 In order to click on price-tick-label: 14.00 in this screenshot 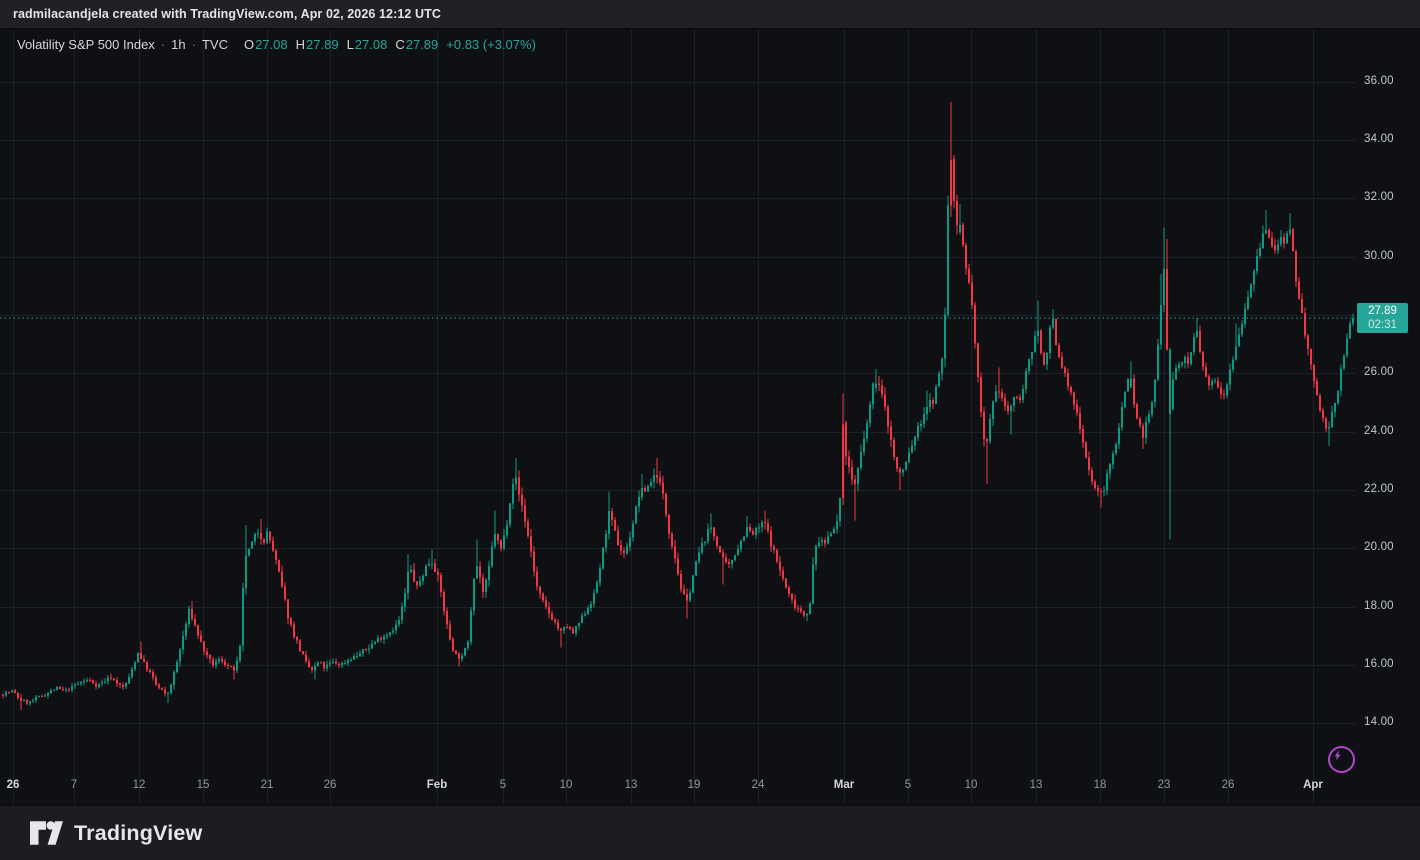, I will do `click(1379, 722)`.